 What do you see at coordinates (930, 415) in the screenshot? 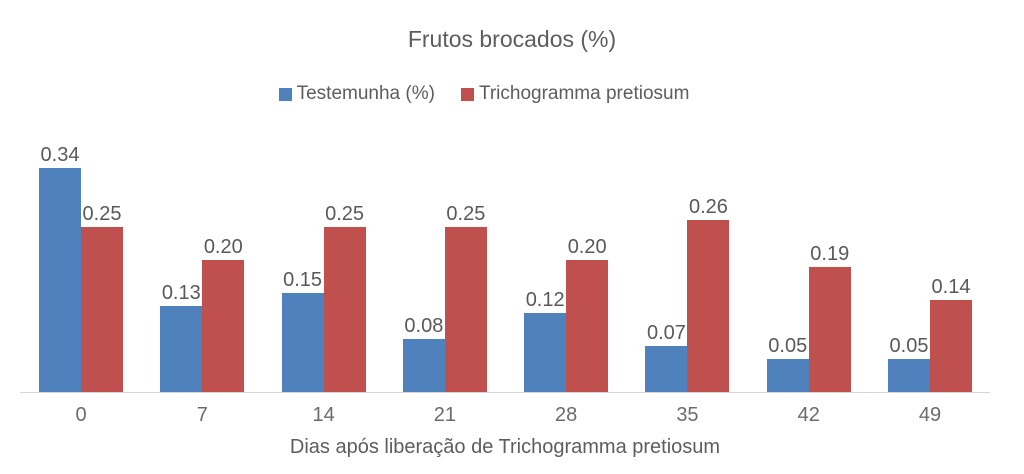
I see `x-tick-label: 49` at bounding box center [930, 415].